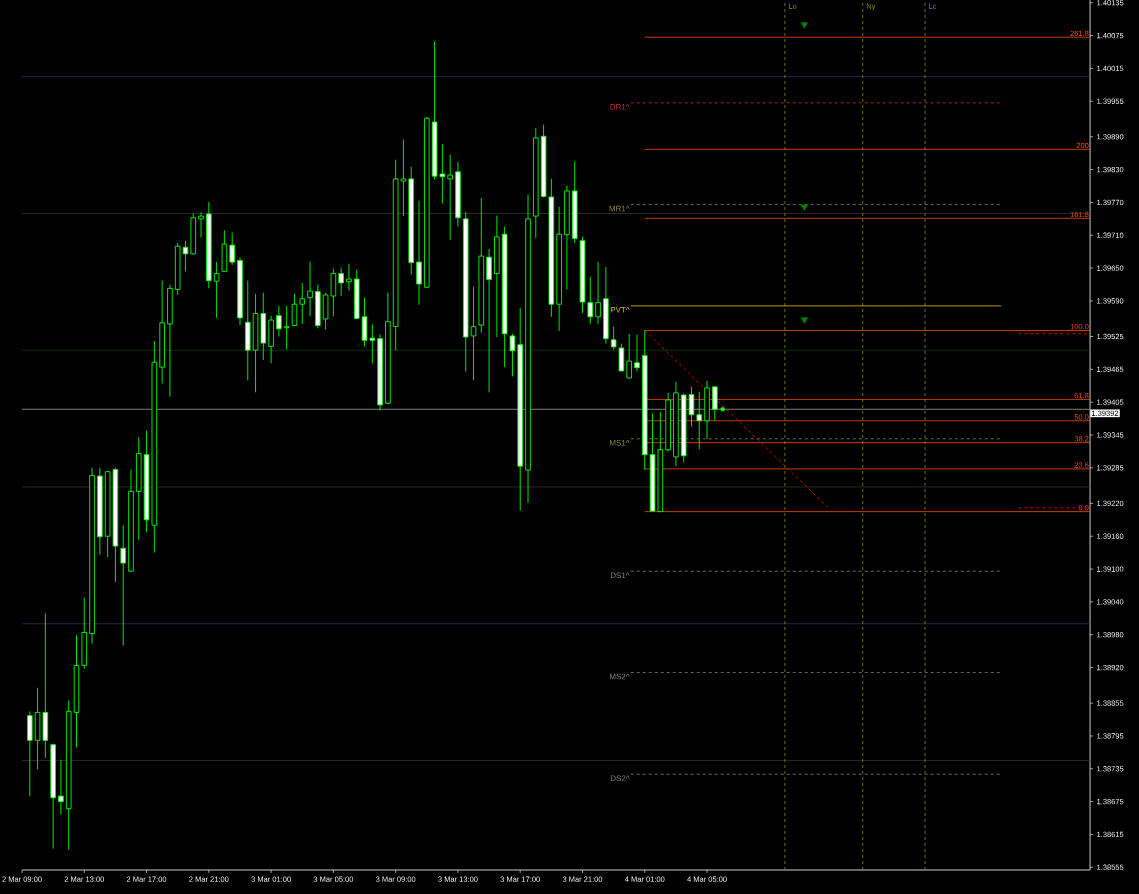  I want to click on series-label: PVT^, so click(620, 310).